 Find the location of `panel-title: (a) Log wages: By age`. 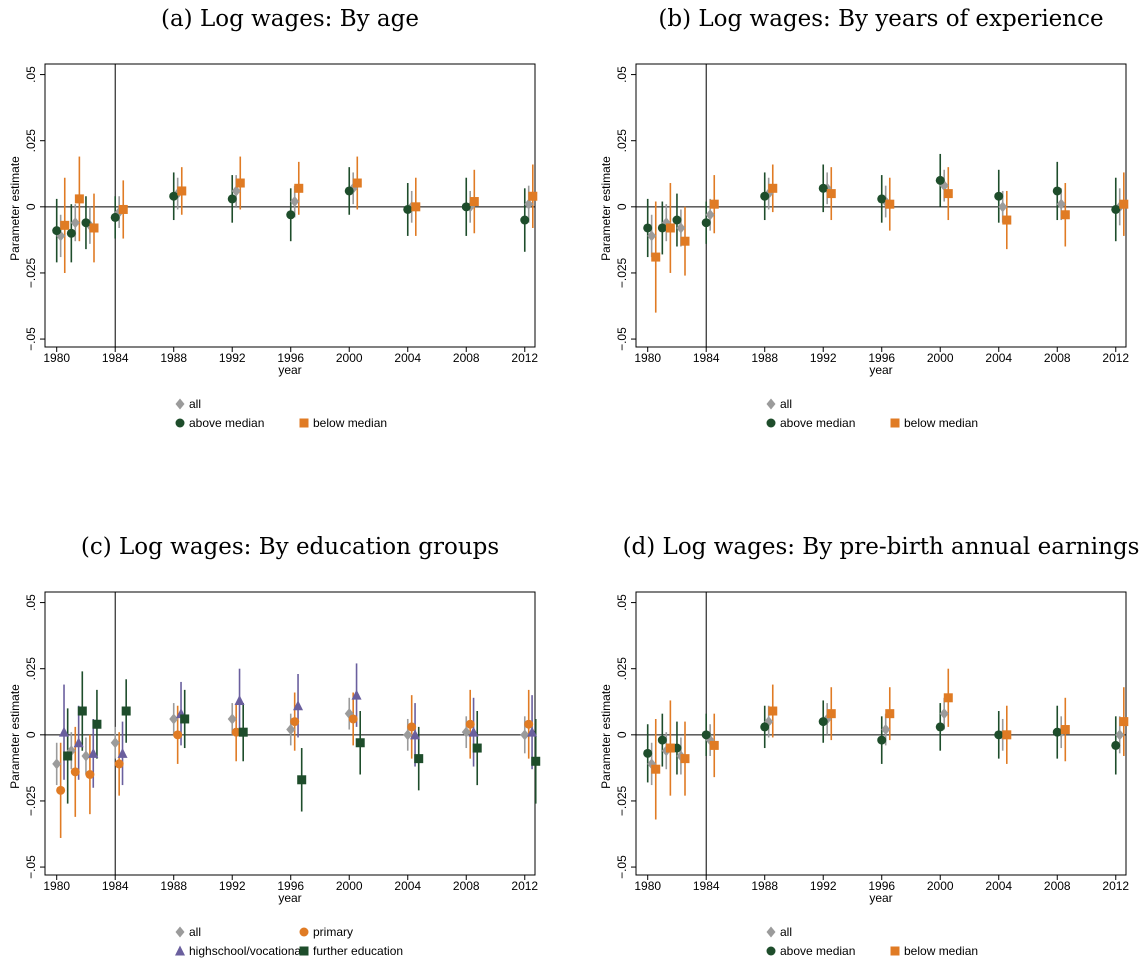

panel-title: (a) Log wages: By age is located at coordinates (290, 19).